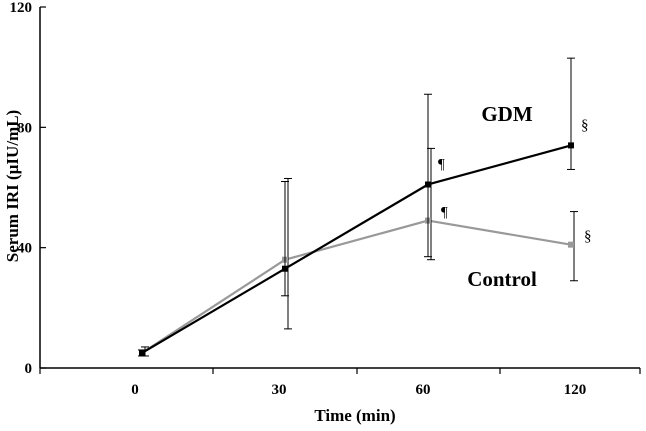  I want to click on x-tick-label: 0, so click(135, 390).